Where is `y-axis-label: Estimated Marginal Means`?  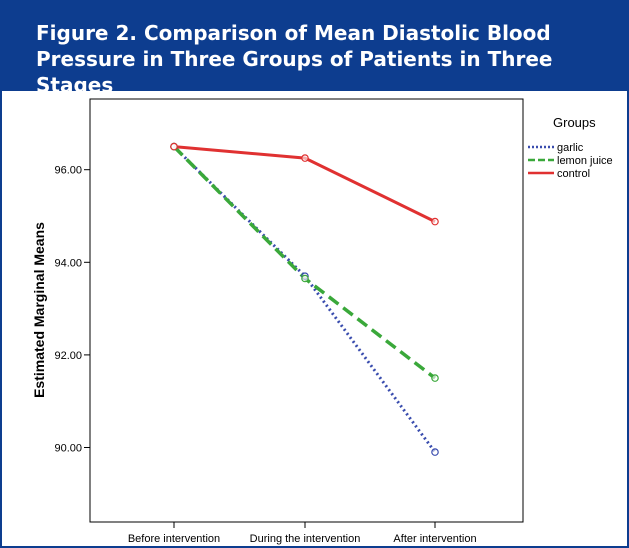
y-axis-label: Estimated Marginal Means is located at coordinates (39, 310).